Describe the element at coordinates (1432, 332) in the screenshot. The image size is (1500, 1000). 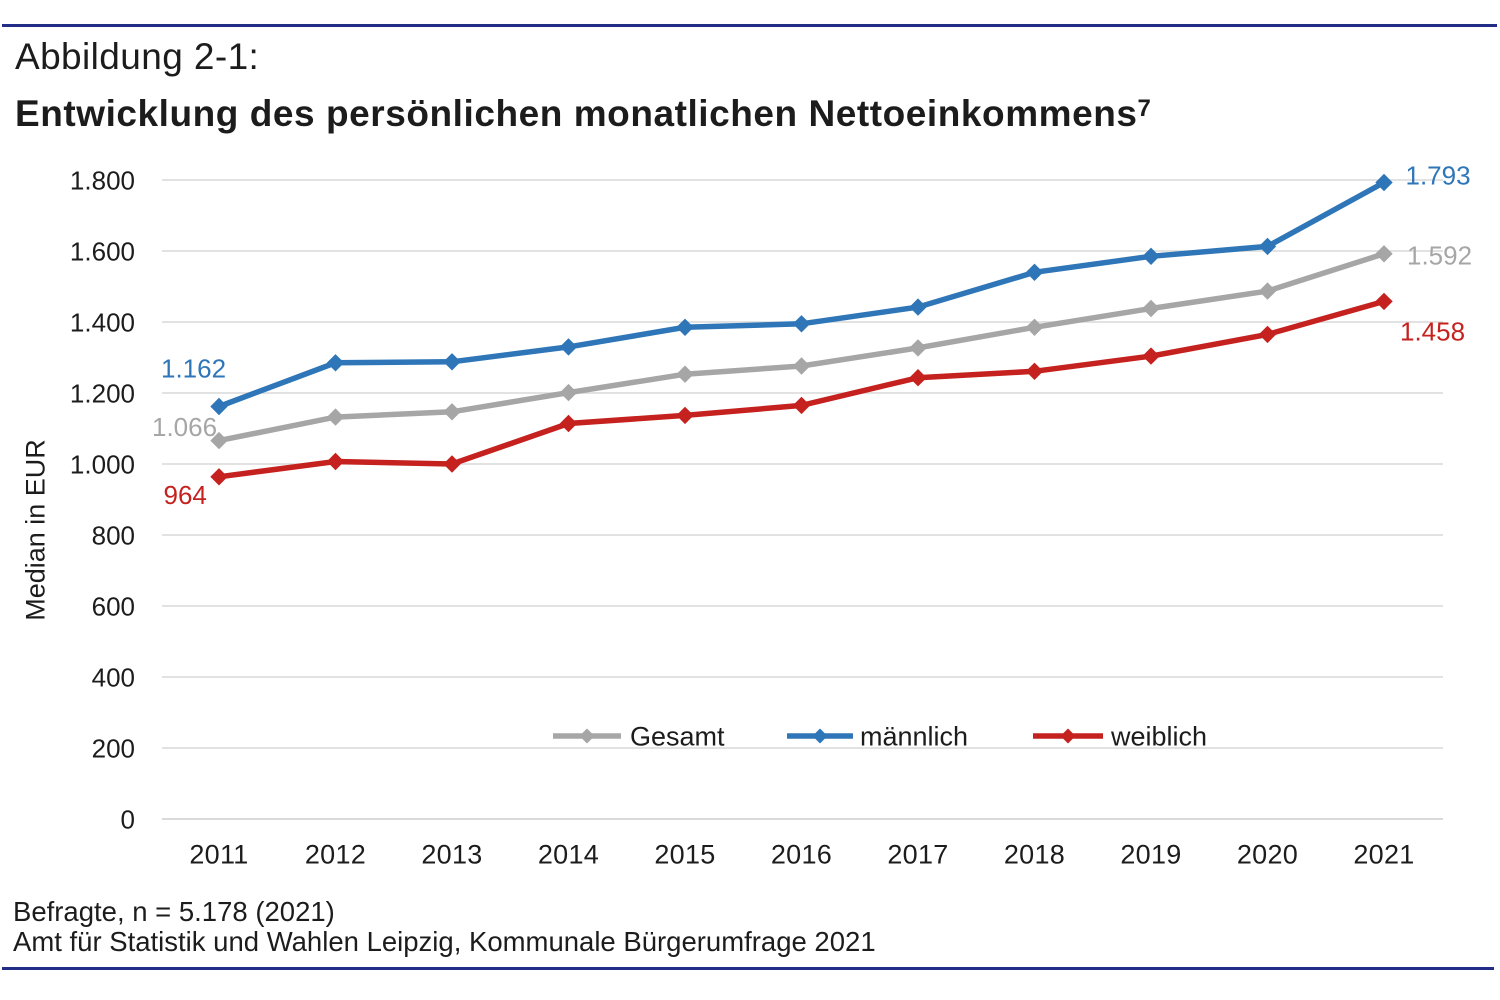
I see `svg-text: 1.458` at that location.